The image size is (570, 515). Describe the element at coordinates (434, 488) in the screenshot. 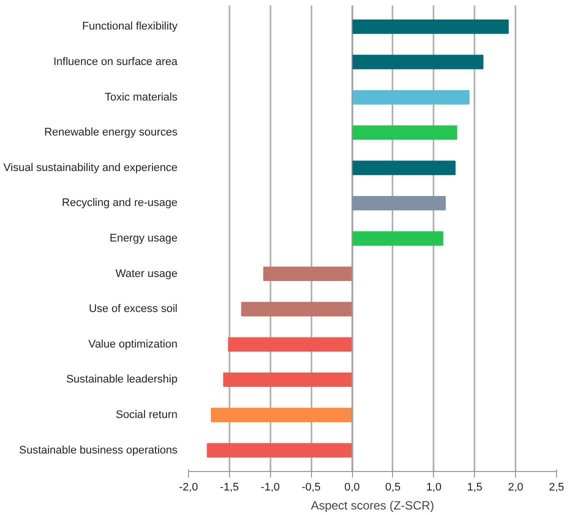

I see `x-tick-label: 1,0` at that location.